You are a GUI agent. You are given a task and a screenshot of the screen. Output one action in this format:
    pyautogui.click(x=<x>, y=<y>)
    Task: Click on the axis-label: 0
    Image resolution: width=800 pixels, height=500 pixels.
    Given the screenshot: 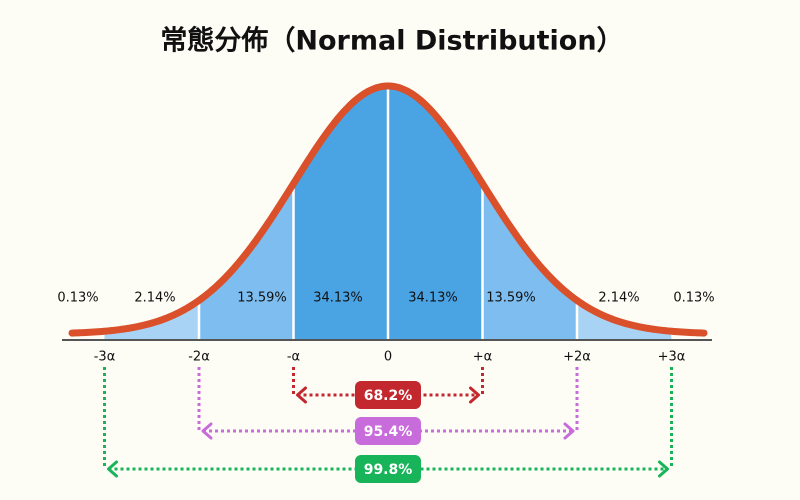 What is the action you would take?
    pyautogui.click(x=388, y=357)
    